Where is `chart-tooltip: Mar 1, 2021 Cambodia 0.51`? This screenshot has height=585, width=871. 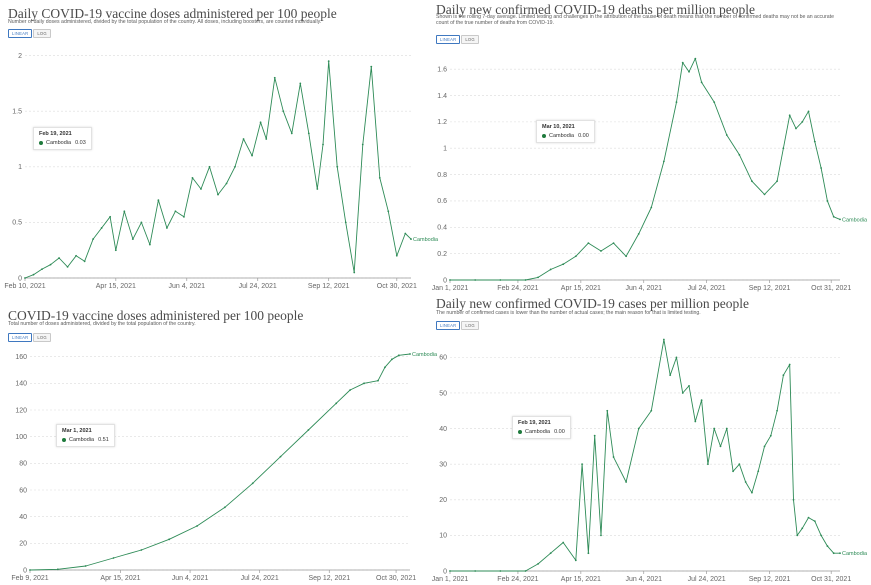 chart-tooltip: Mar 1, 2021 Cambodia 0.51 is located at coordinates (85, 435).